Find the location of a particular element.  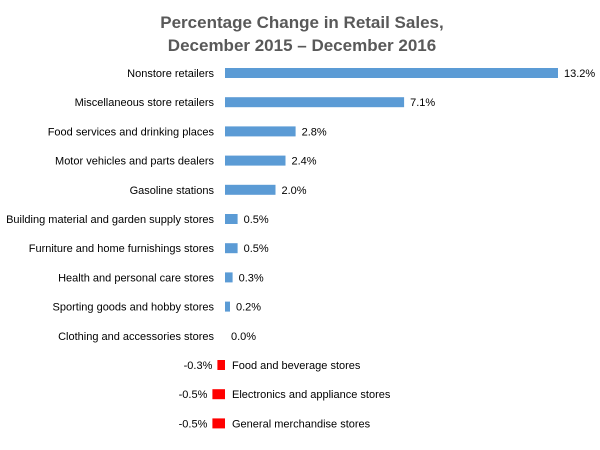

category-label: Motor vehicles and parts dealers is located at coordinates (134, 162).